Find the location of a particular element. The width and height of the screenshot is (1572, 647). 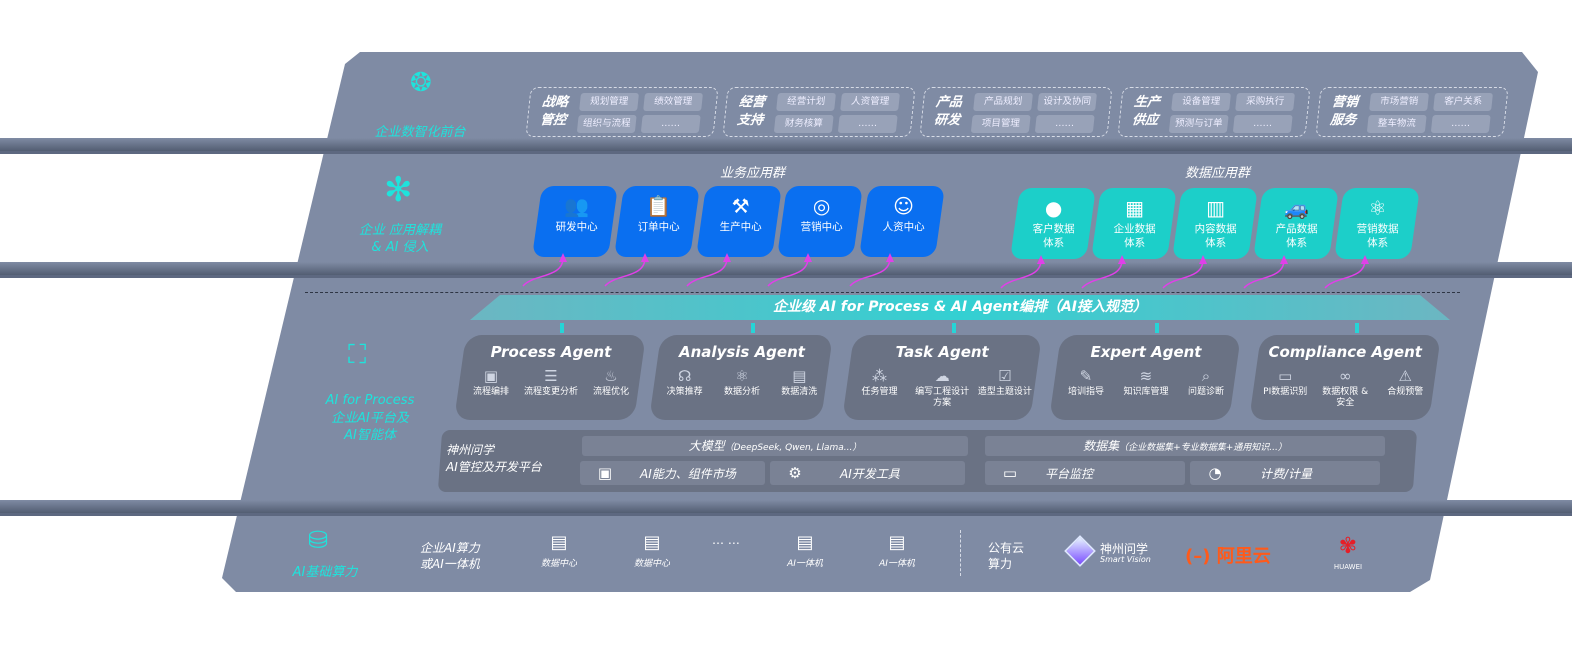

capability-label: 问题诊断 is located at coordinates (1205, 392).